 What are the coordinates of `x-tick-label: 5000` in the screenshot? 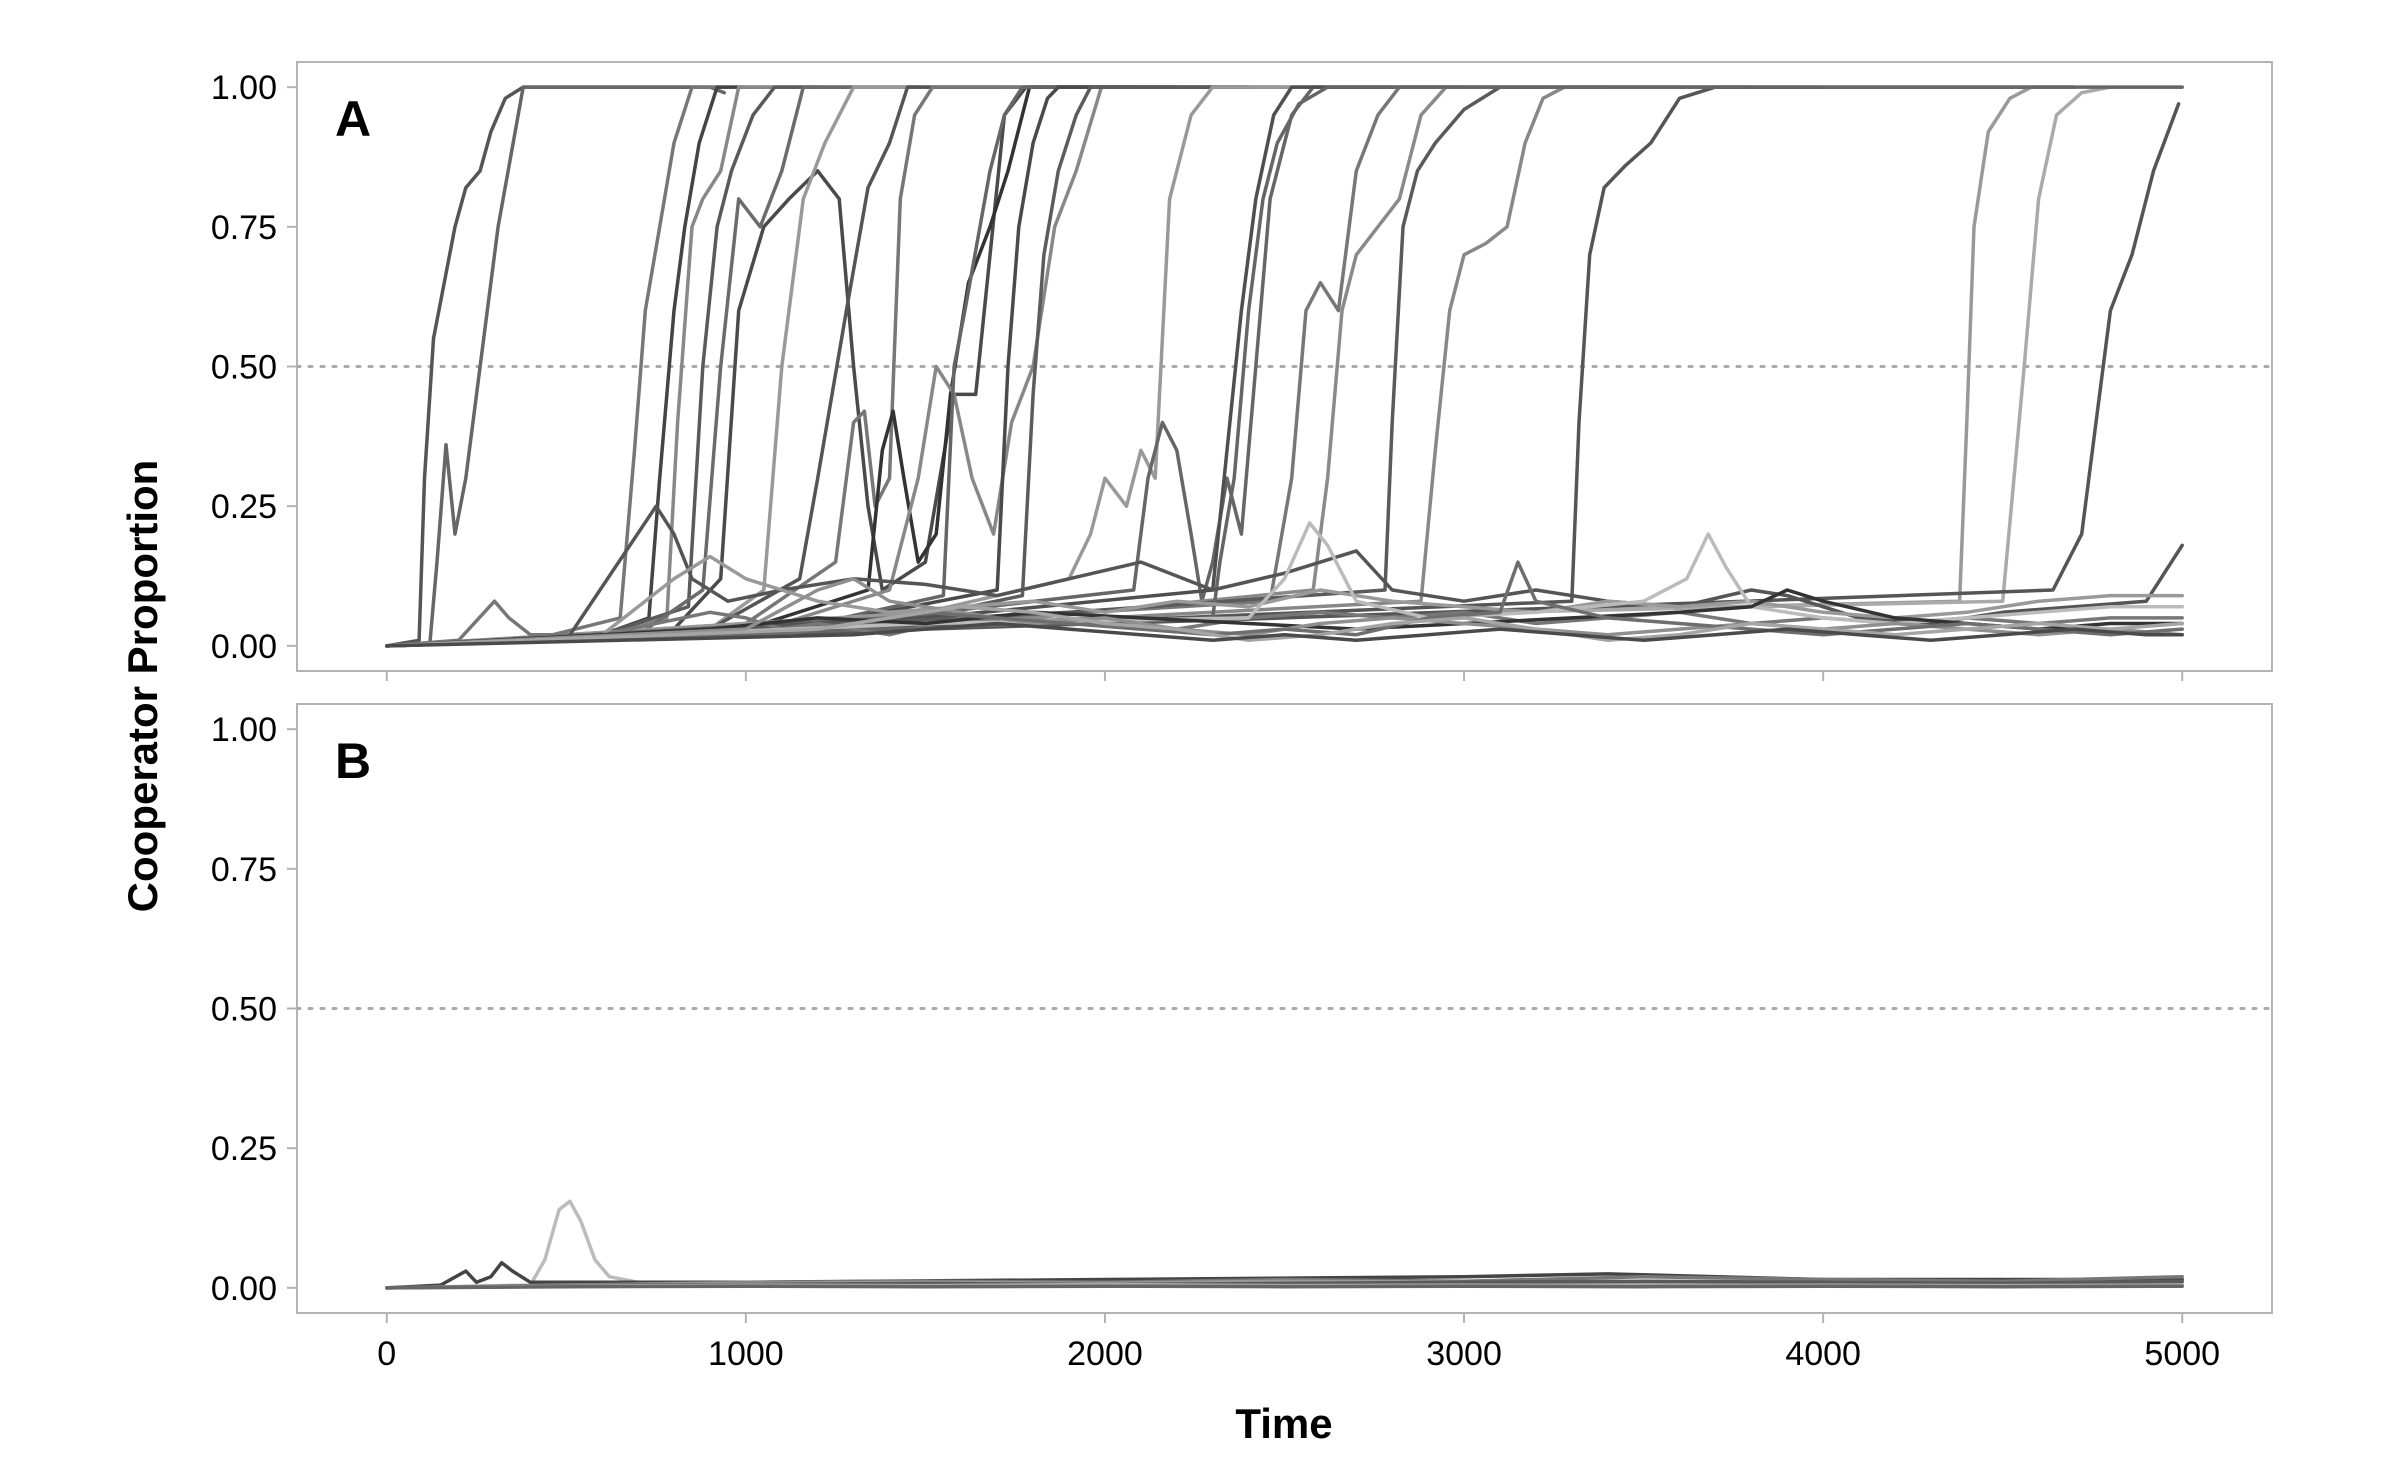 It's located at (2182, 1354).